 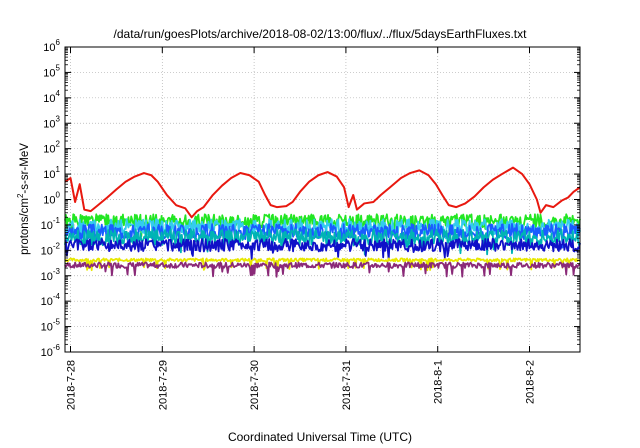 I want to click on y-tick-label: 10⁻⁶, so click(x=51, y=351).